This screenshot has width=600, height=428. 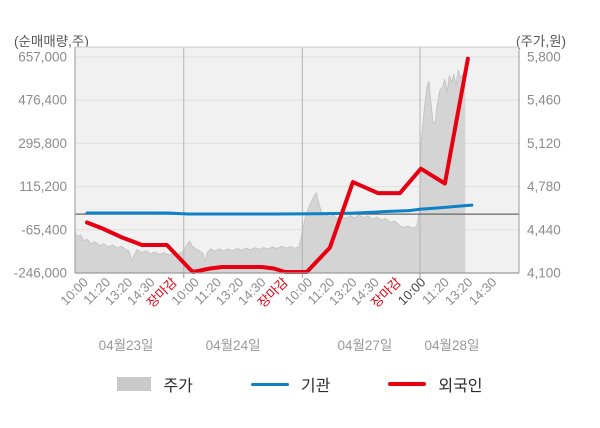 What do you see at coordinates (540, 41) in the screenshot?
I see `right-axis-title: (주가,원)` at bounding box center [540, 41].